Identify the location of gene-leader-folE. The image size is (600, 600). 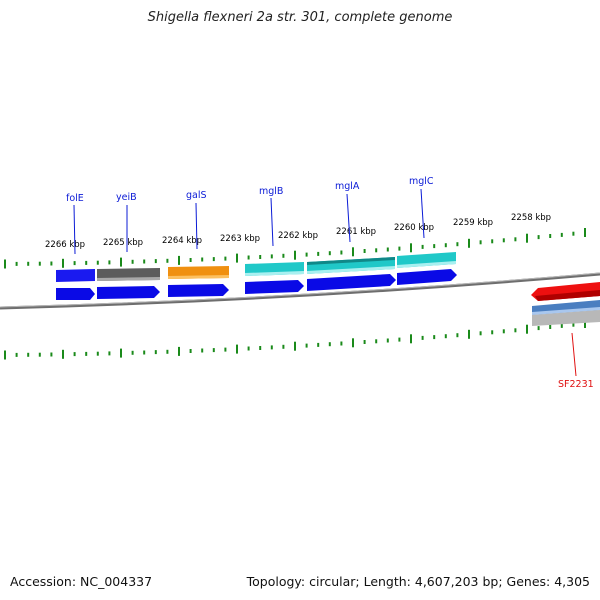
(74, 229).